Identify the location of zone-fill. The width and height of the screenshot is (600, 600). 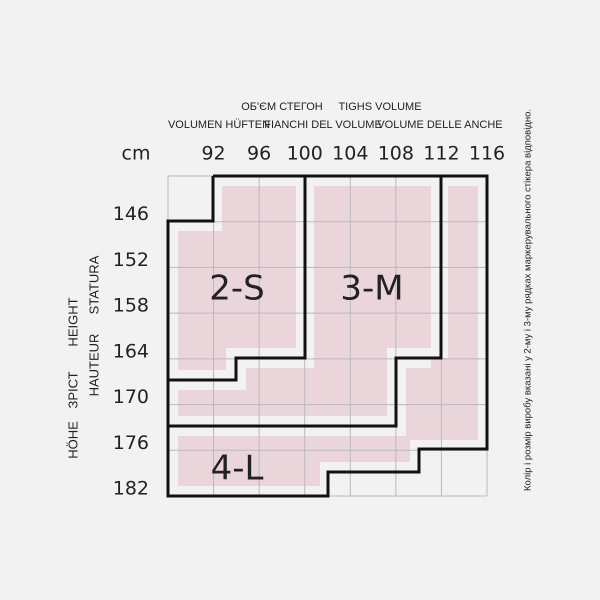
(237, 278).